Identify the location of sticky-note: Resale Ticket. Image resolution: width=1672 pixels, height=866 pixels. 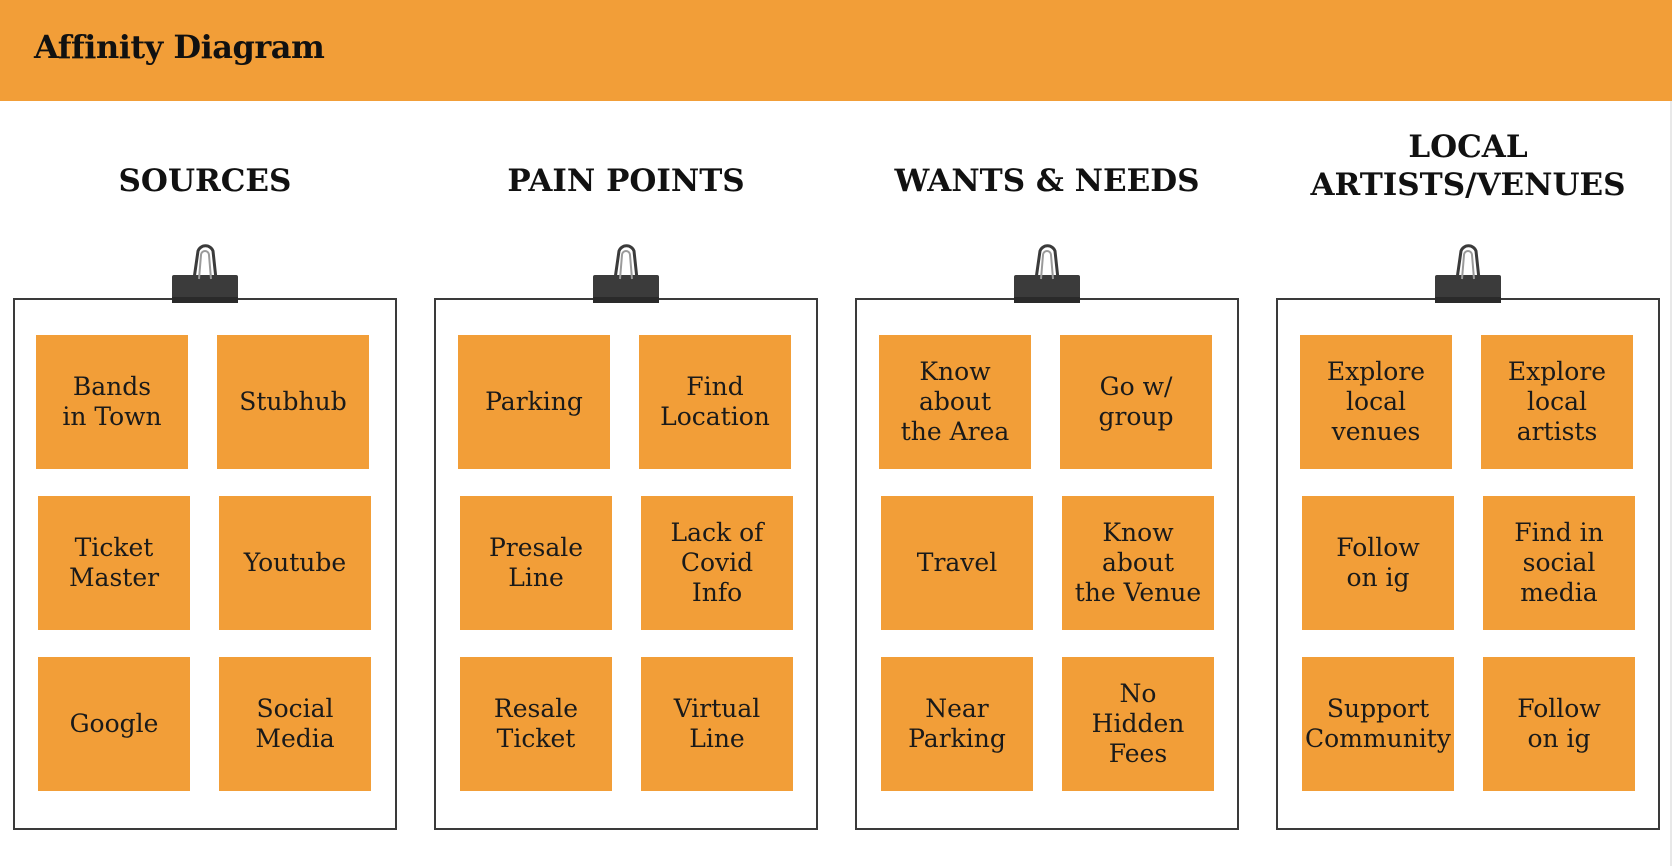
(536, 724).